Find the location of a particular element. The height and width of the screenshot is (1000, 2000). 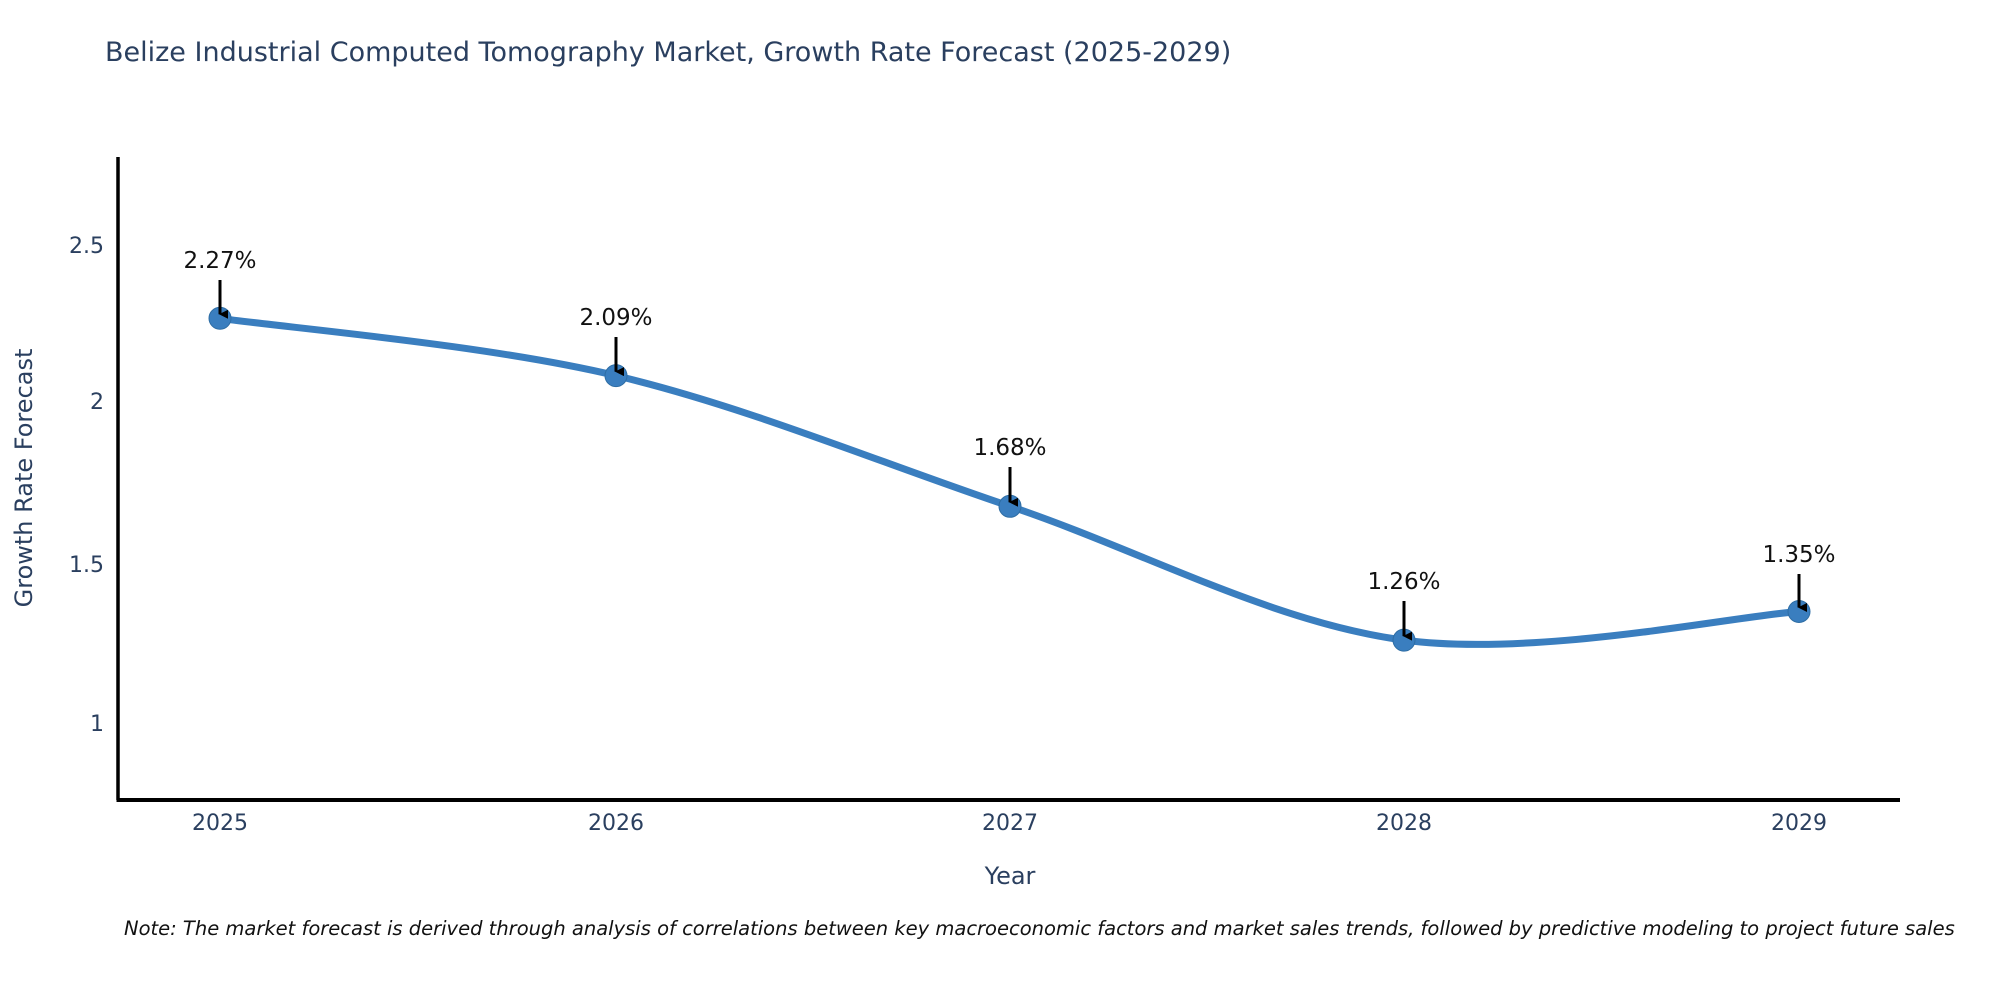

y-tick-label-2: 1.5 is located at coordinates (86, 565).